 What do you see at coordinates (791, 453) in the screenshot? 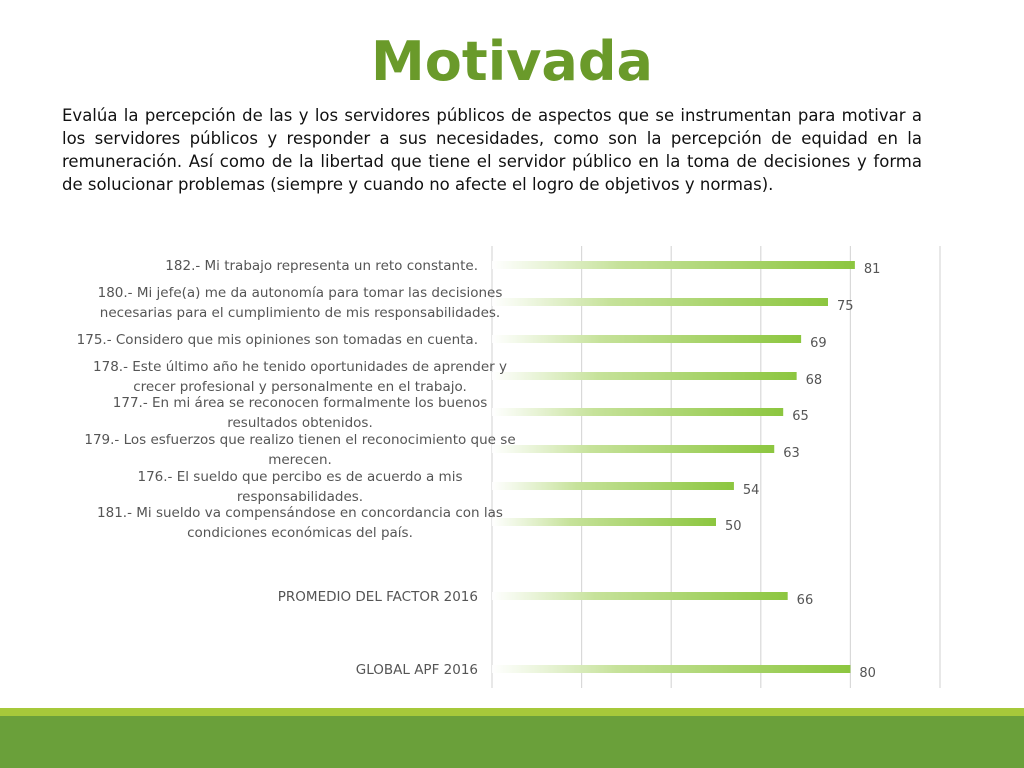
I see `data-label: 63` at bounding box center [791, 453].